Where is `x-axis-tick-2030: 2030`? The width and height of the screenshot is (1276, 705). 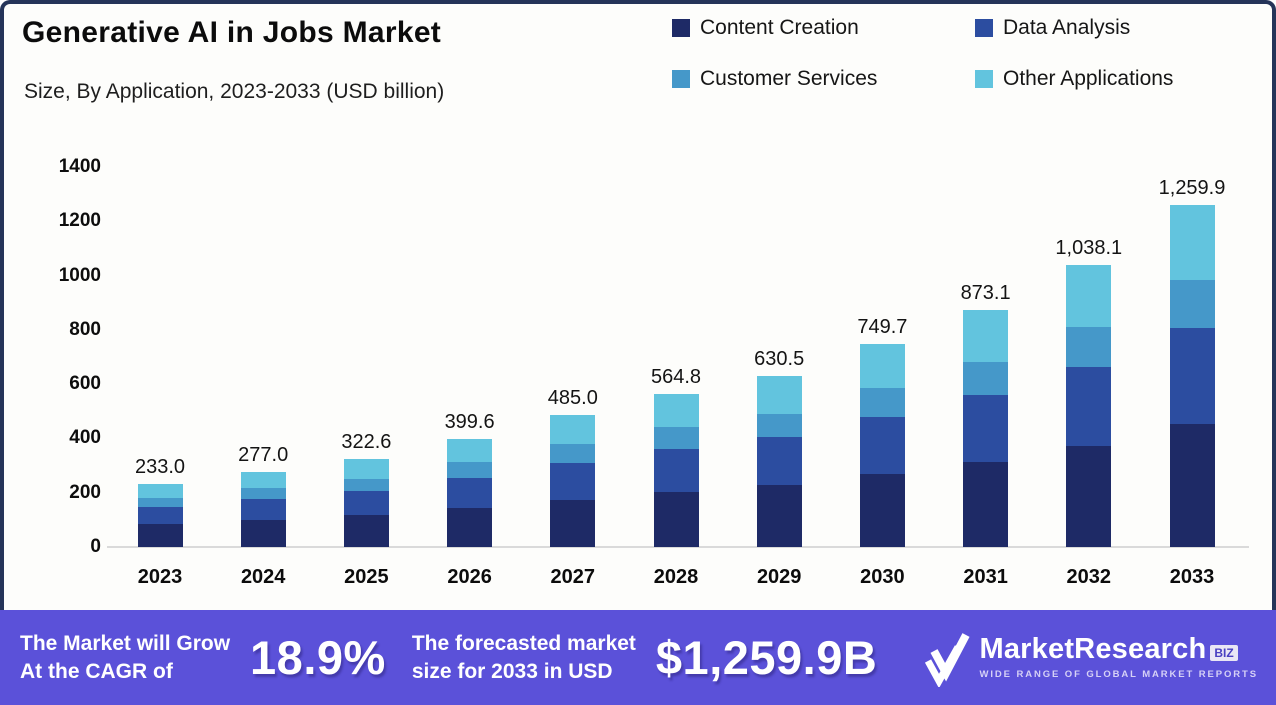
x-axis-tick-2030: 2030 is located at coordinates (882, 577).